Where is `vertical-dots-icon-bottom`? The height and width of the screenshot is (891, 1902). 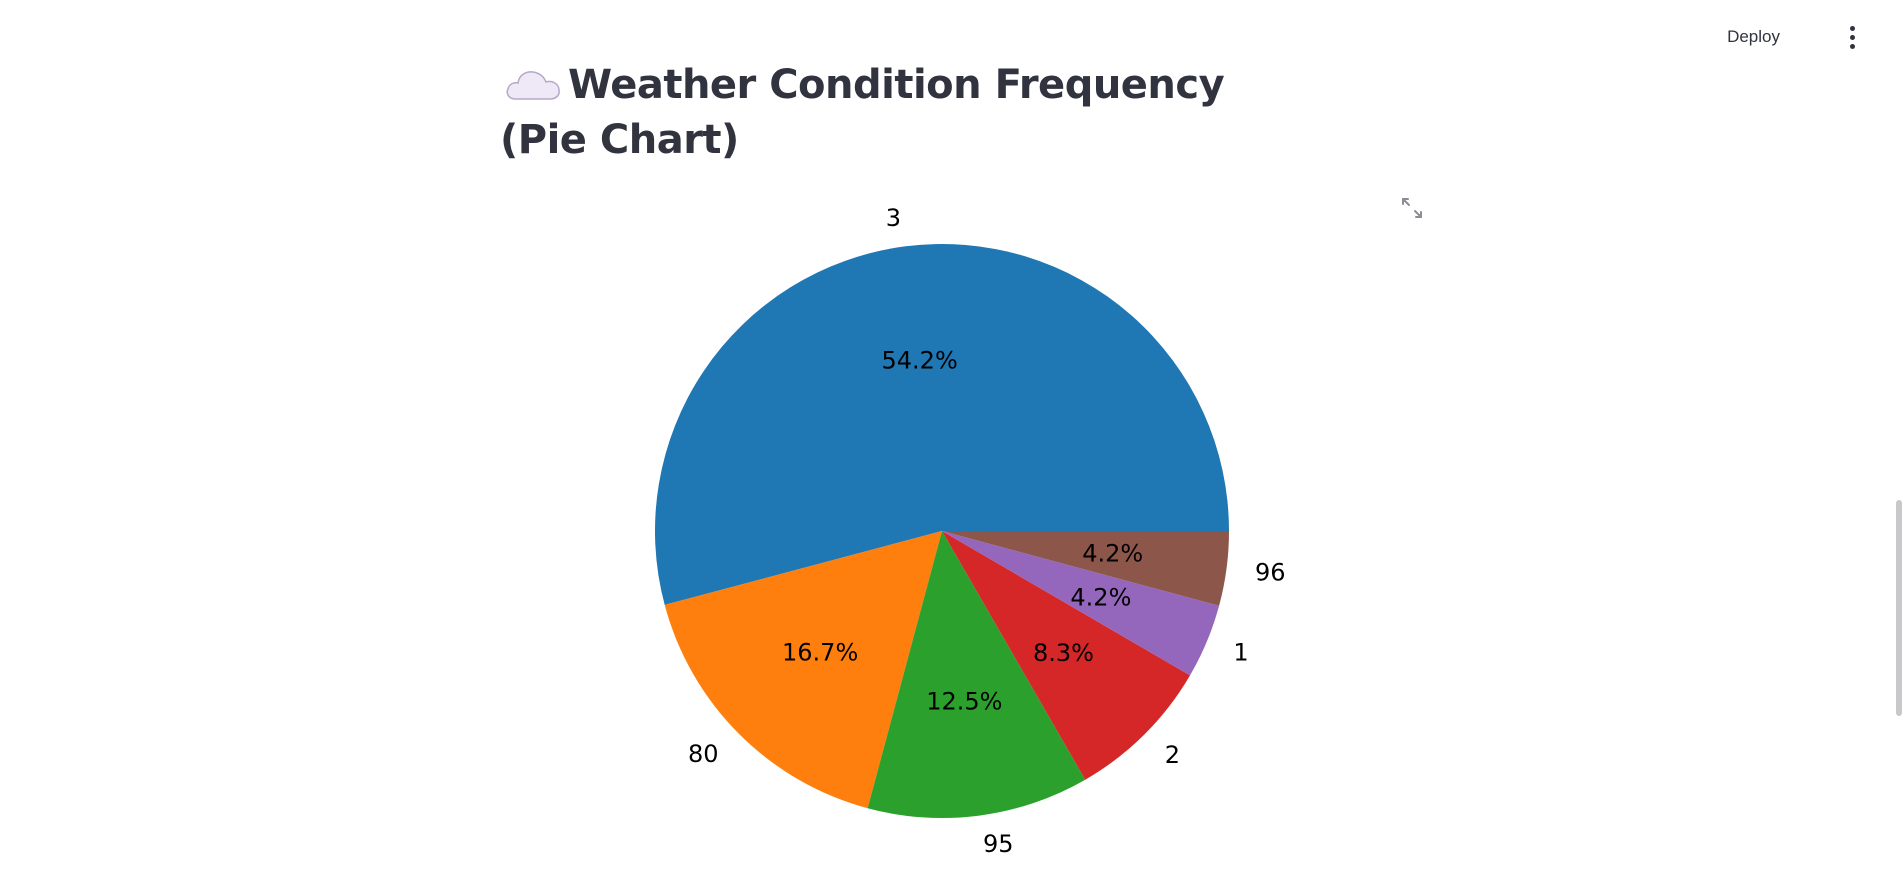
vertical-dots-icon-bottom is located at coordinates (1852, 46).